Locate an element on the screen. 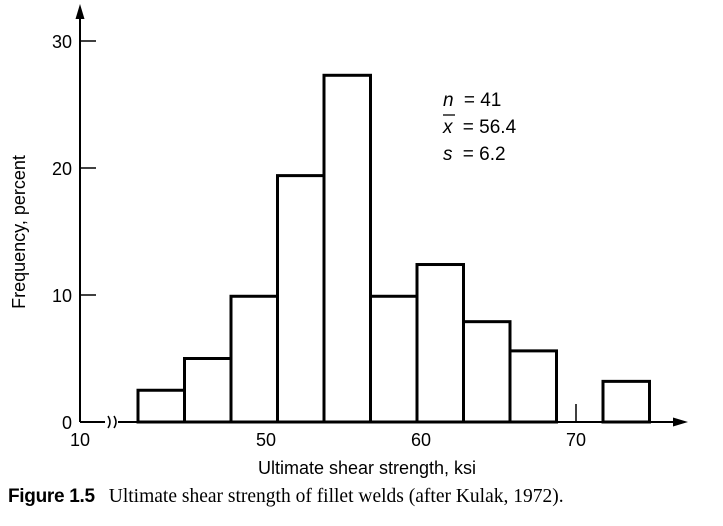  x-tick-label: 10 is located at coordinates (80, 440).